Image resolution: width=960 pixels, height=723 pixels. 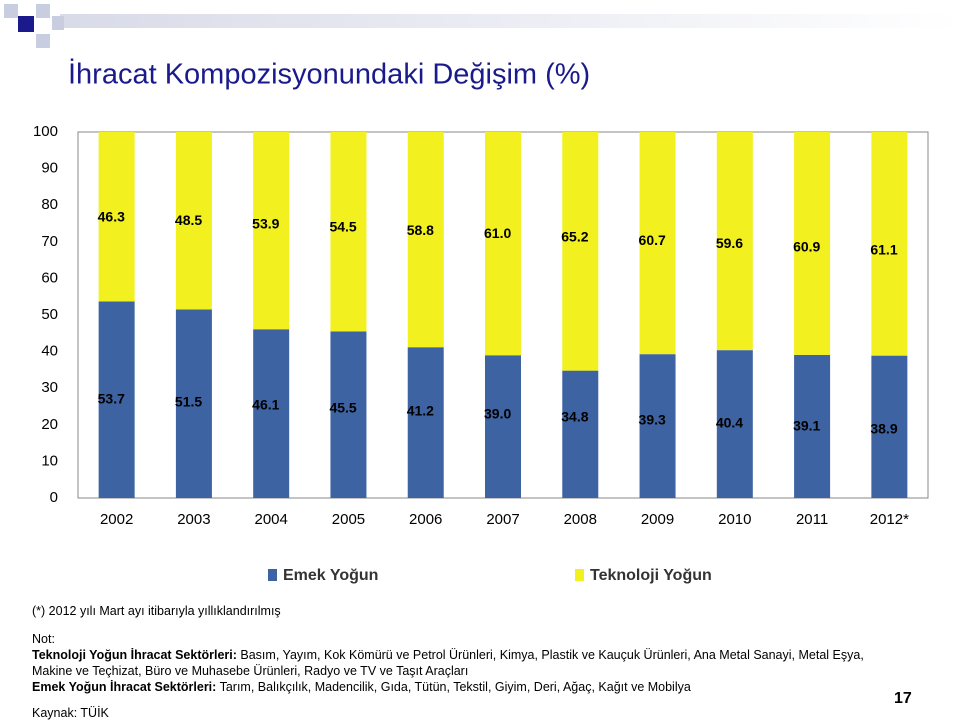 What do you see at coordinates (45, 131) in the screenshot?
I see `y-tick-label: 100` at bounding box center [45, 131].